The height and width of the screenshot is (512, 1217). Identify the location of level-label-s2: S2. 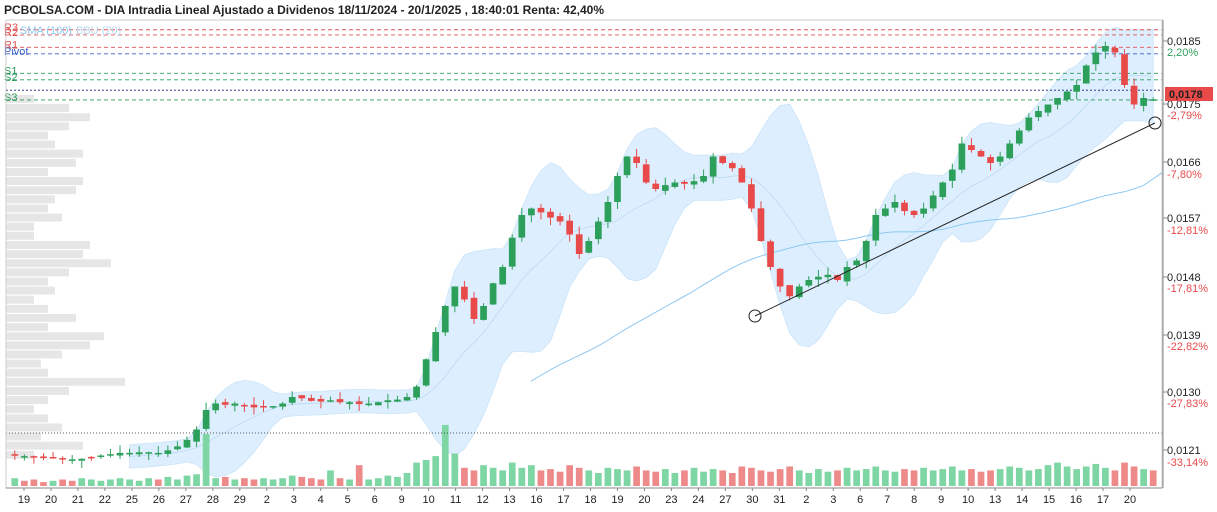
(10, 78).